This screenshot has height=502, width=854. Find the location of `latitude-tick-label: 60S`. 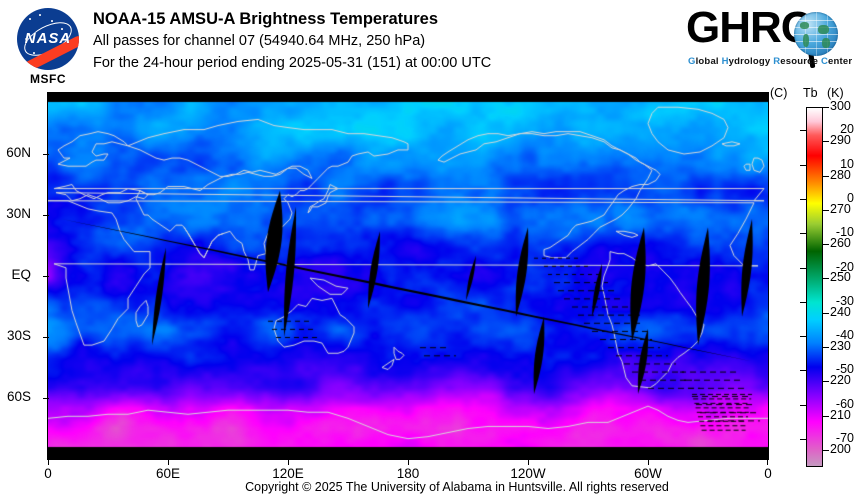

latitude-tick-label: 60S is located at coordinates (18, 396).